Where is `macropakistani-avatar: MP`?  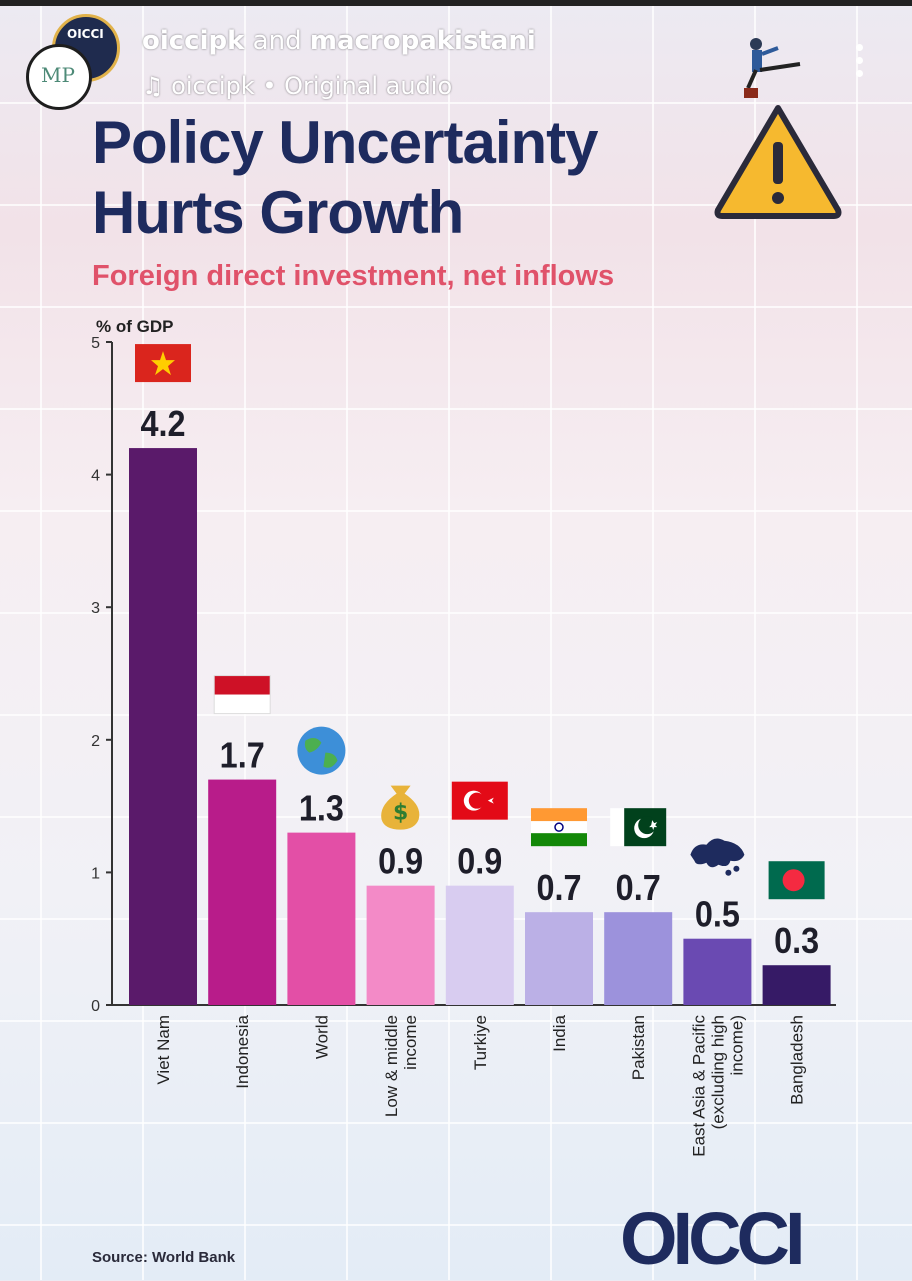 macropakistani-avatar: MP is located at coordinates (59, 77).